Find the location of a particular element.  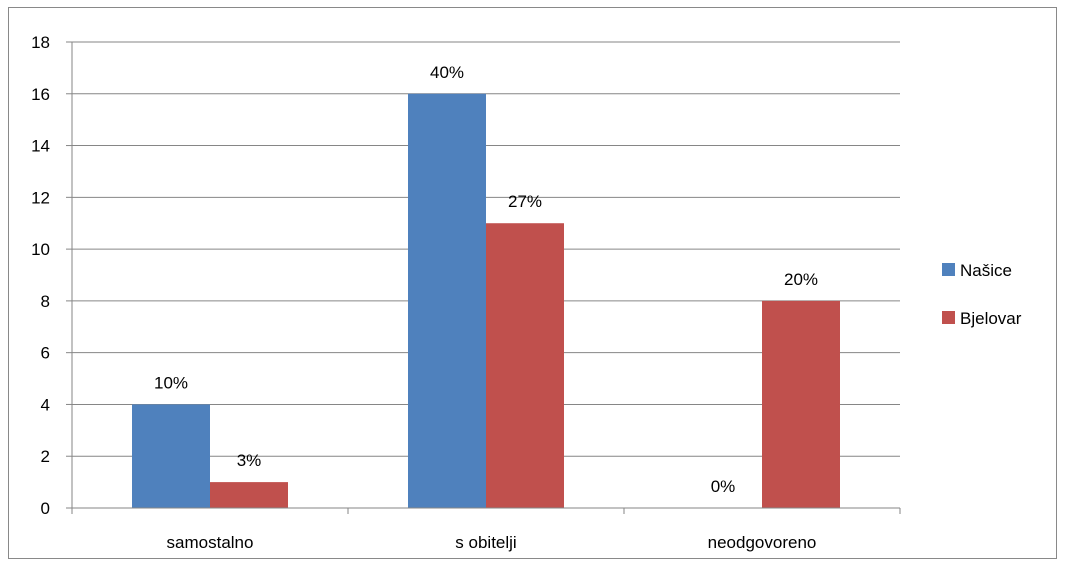

data-label: 40% is located at coordinates (447, 72).